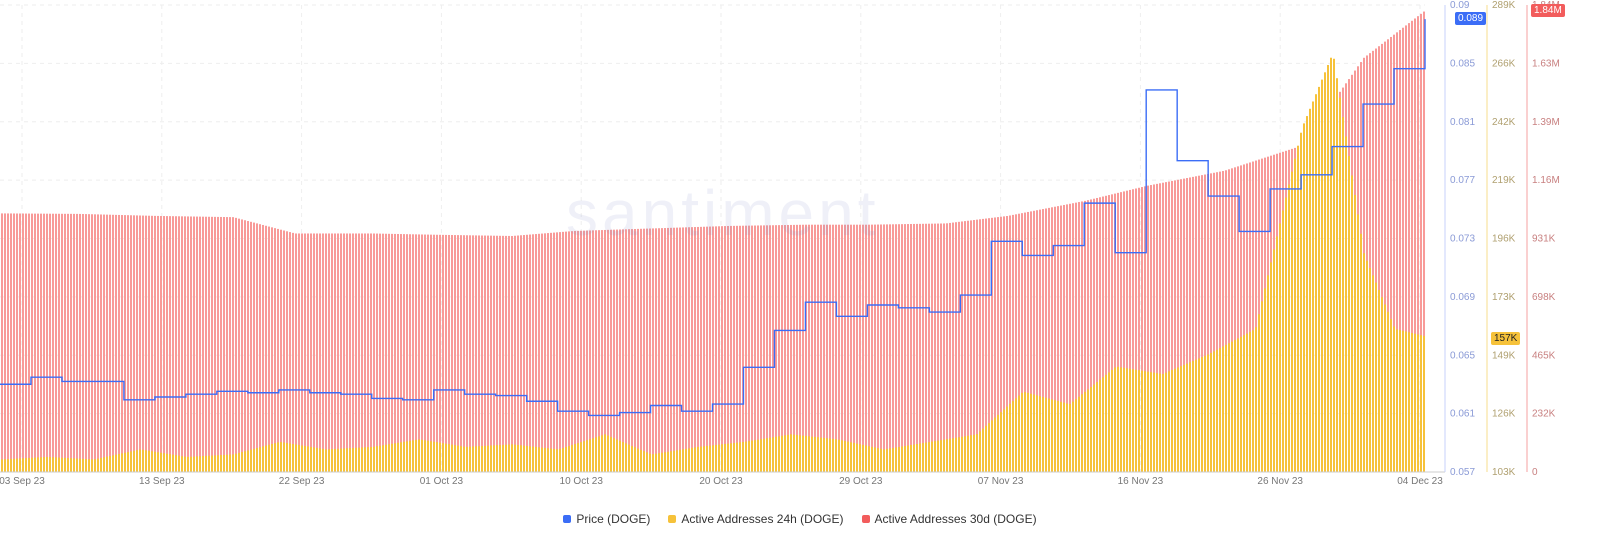  I want to click on price-tick-label: 0.085, so click(1462, 63).